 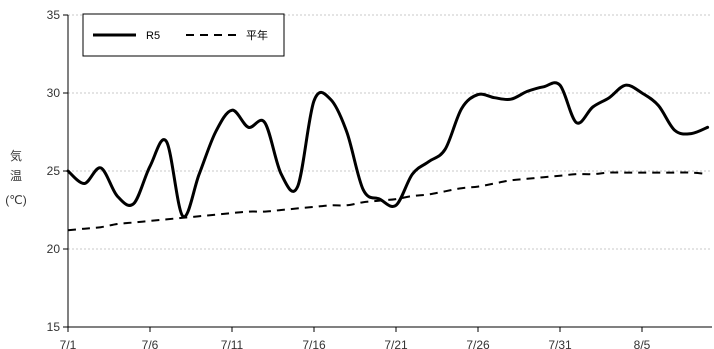 I want to click on legend: R5 平年, so click(x=183, y=35).